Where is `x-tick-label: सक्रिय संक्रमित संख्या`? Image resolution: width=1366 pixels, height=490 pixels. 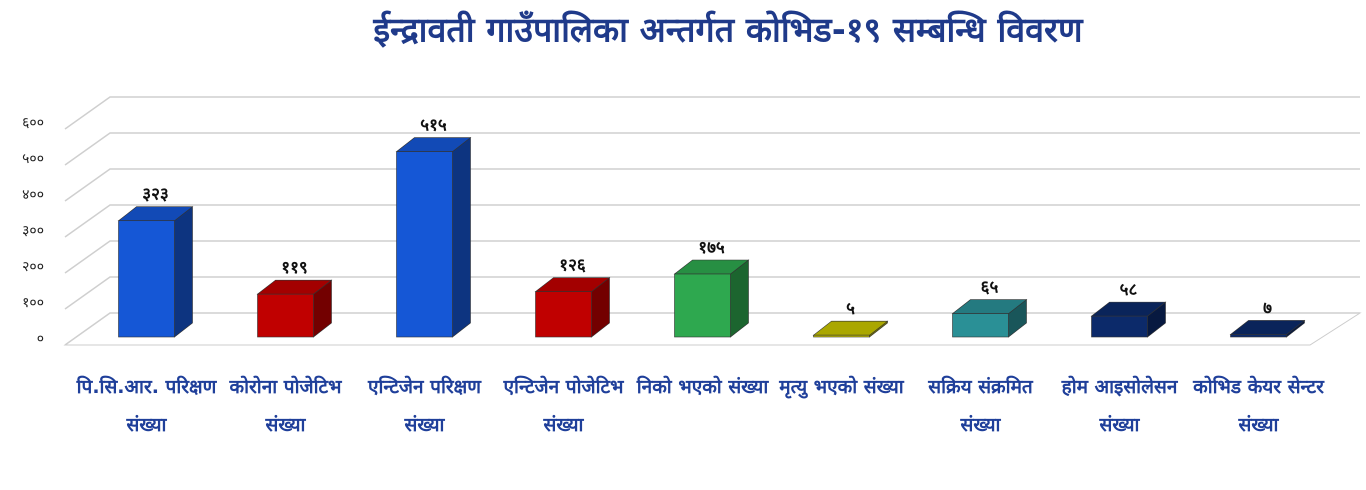 x-tick-label: सक्रिय संक्रमित संख्या is located at coordinates (980, 406).